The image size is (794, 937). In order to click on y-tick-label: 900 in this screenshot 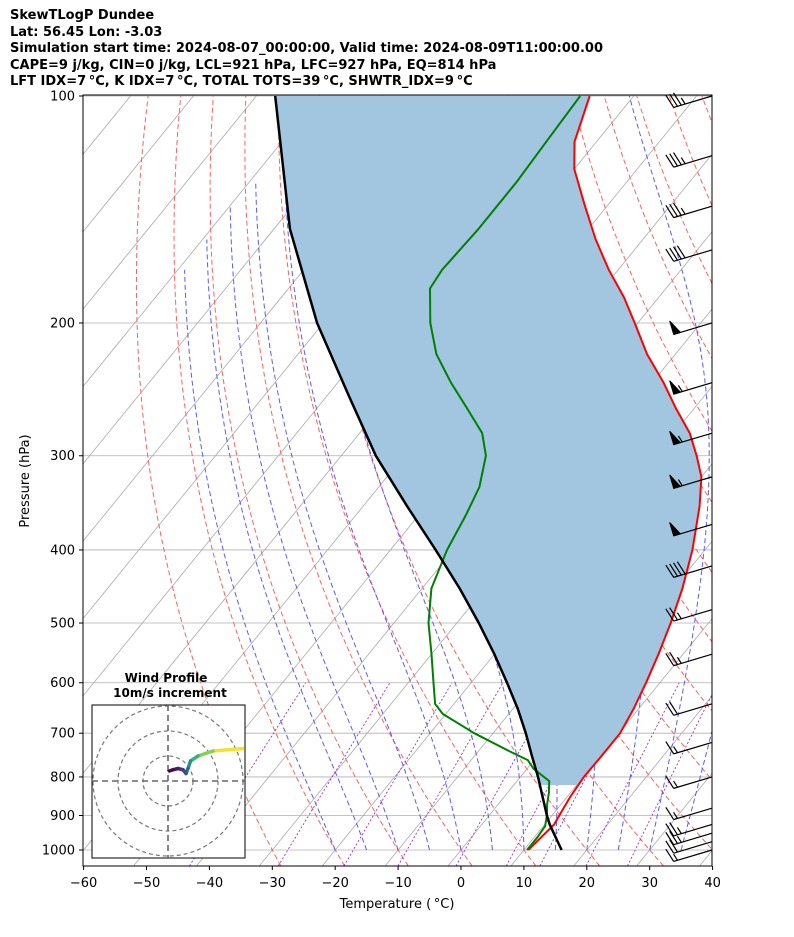, I will do `click(62, 816)`.